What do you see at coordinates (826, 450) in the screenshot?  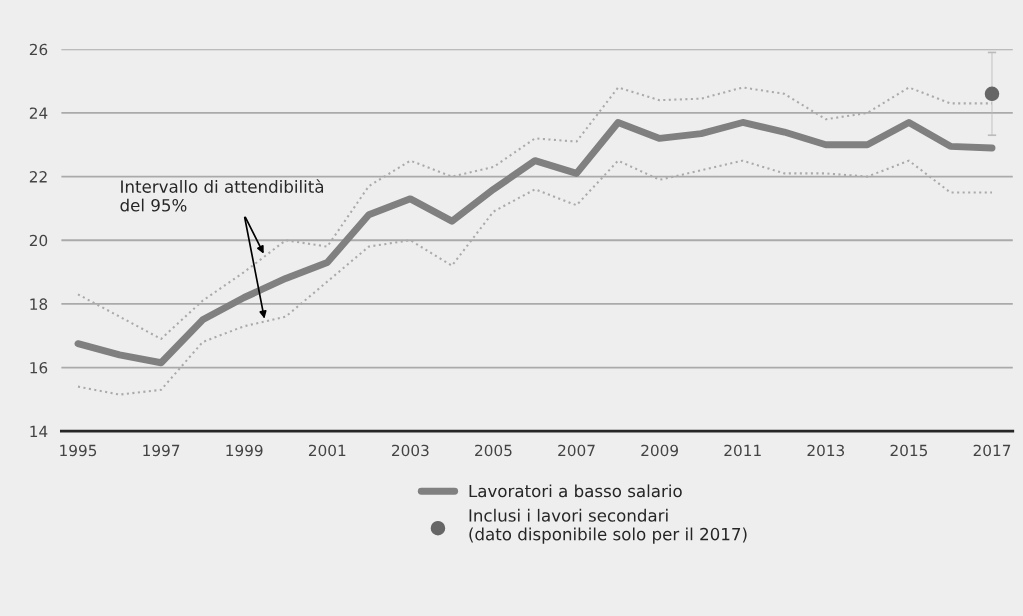 I see `x-tick-label: 2013` at bounding box center [826, 450].